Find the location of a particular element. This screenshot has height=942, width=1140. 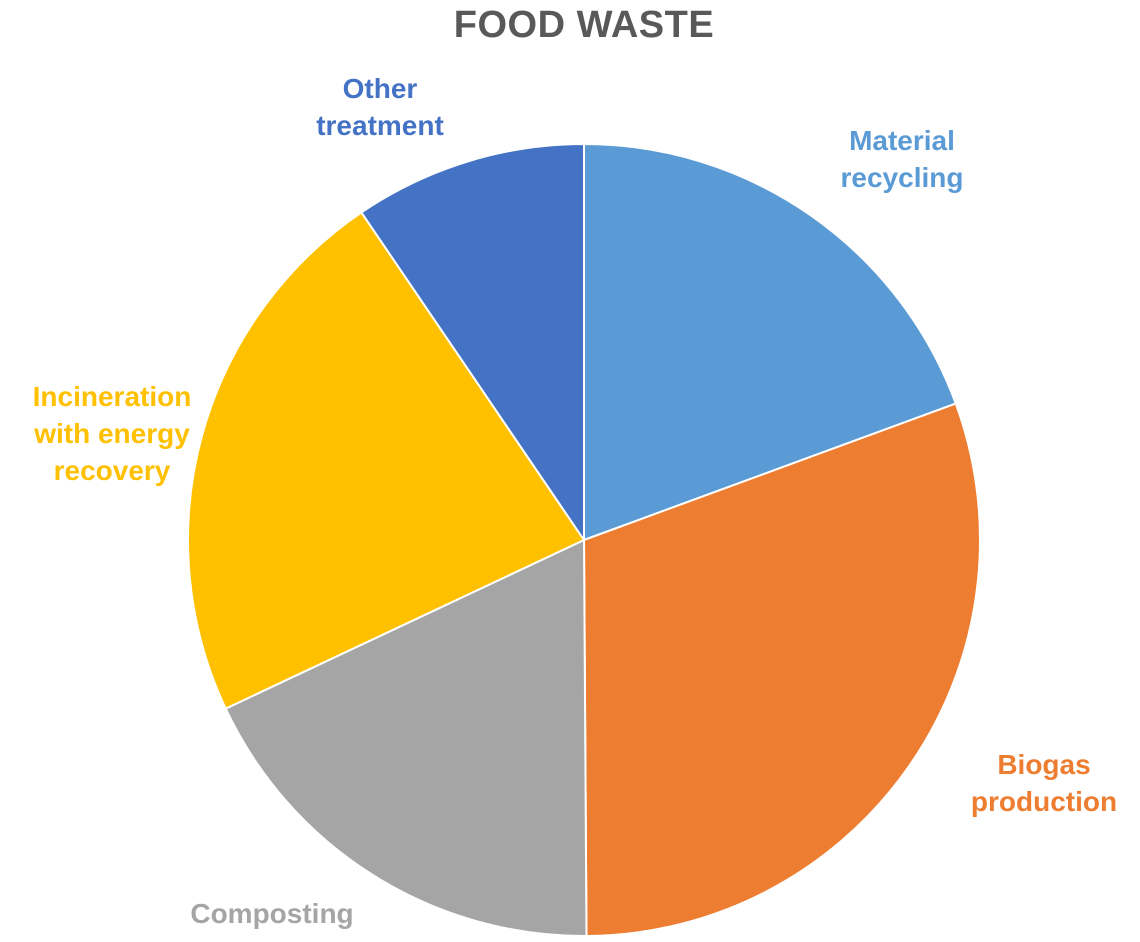

slice-label-line: production is located at coordinates (1044, 801).